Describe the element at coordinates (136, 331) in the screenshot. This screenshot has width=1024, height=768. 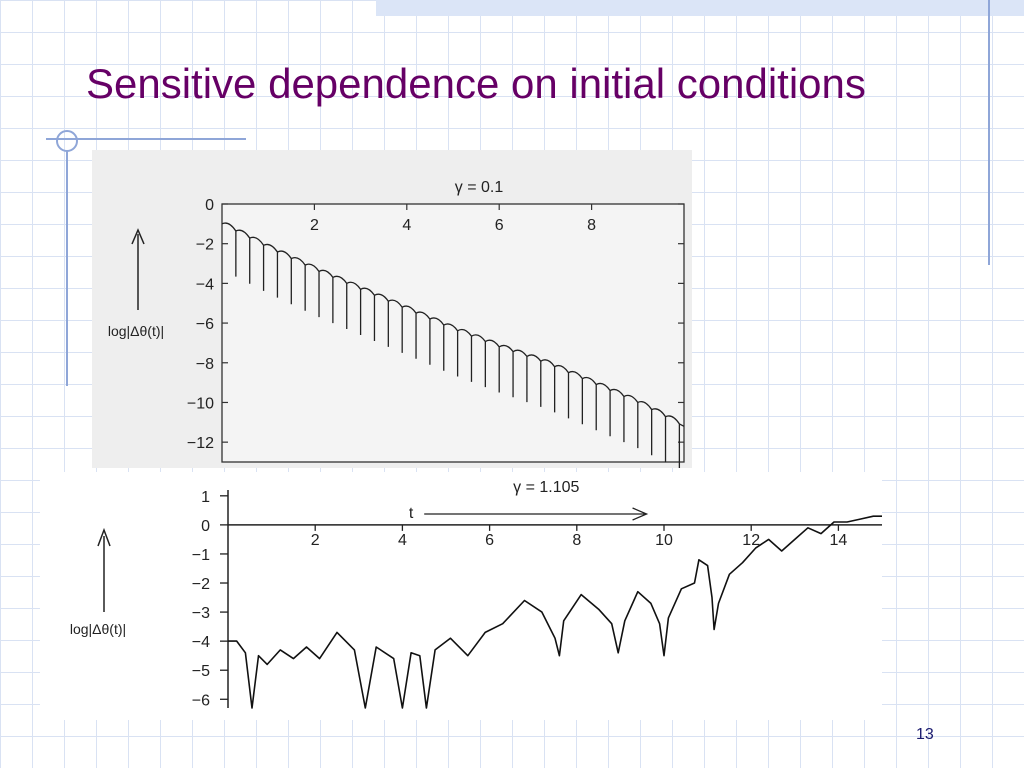
I see `chart1-ylabel: log|Δθ(t)|` at that location.